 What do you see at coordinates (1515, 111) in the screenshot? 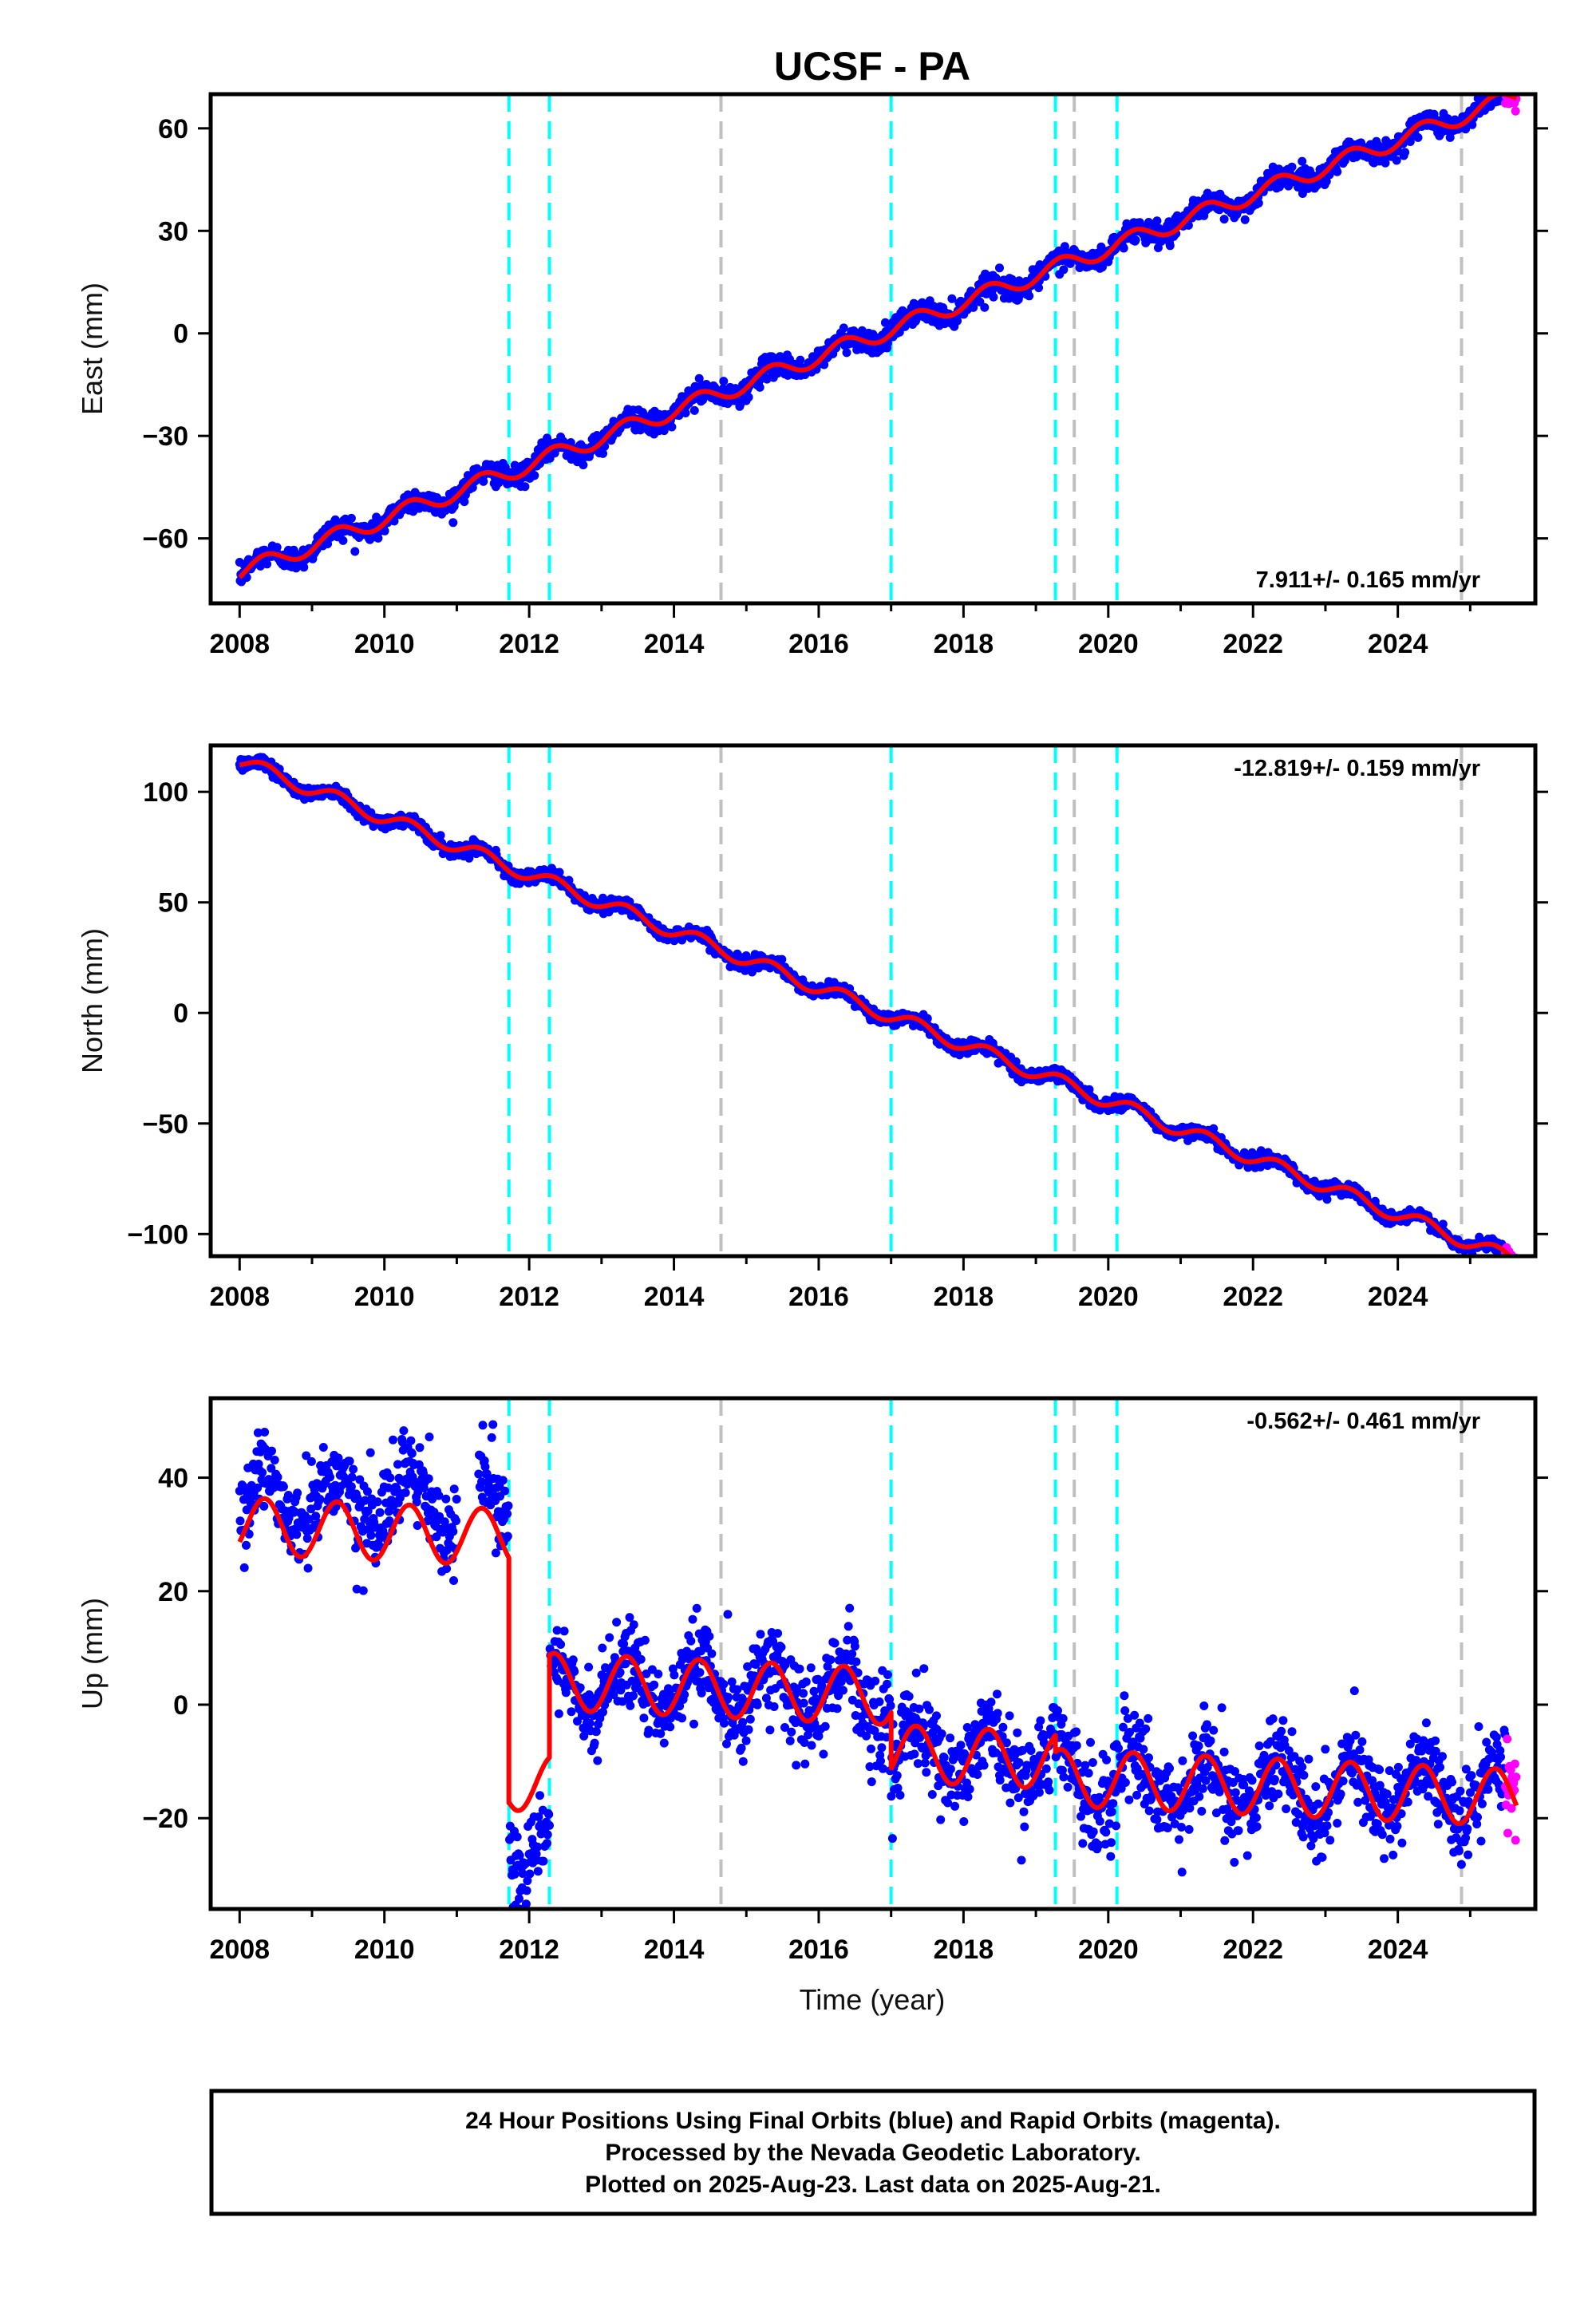
I see `rapid-orbit-point` at bounding box center [1515, 111].